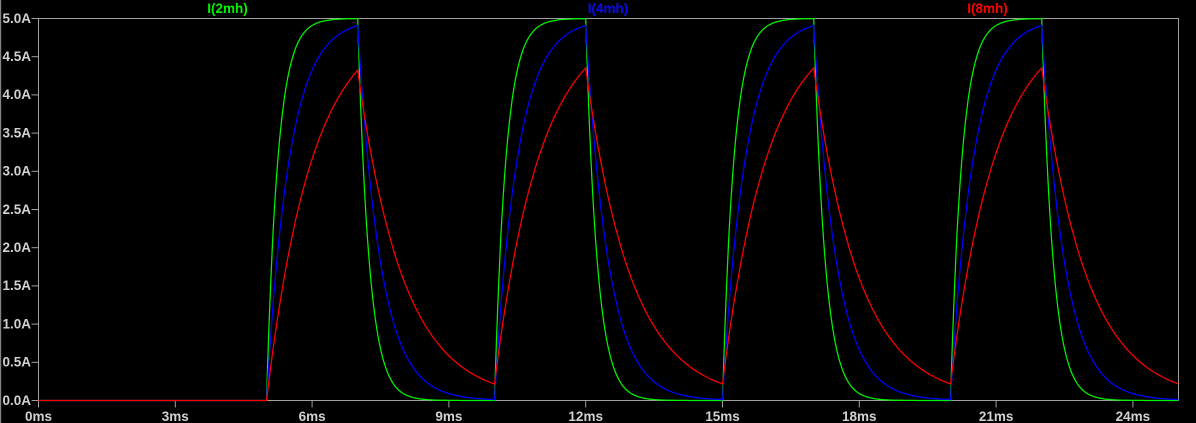 The height and width of the screenshot is (423, 1196). I want to click on svg-text: 1.5A, so click(16, 285).